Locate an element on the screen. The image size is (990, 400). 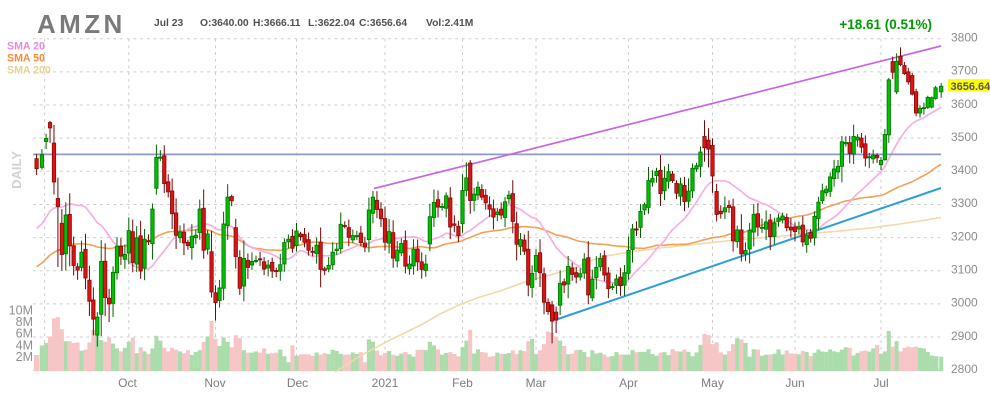
svg-text: H:3666.11 is located at coordinates (277, 23).